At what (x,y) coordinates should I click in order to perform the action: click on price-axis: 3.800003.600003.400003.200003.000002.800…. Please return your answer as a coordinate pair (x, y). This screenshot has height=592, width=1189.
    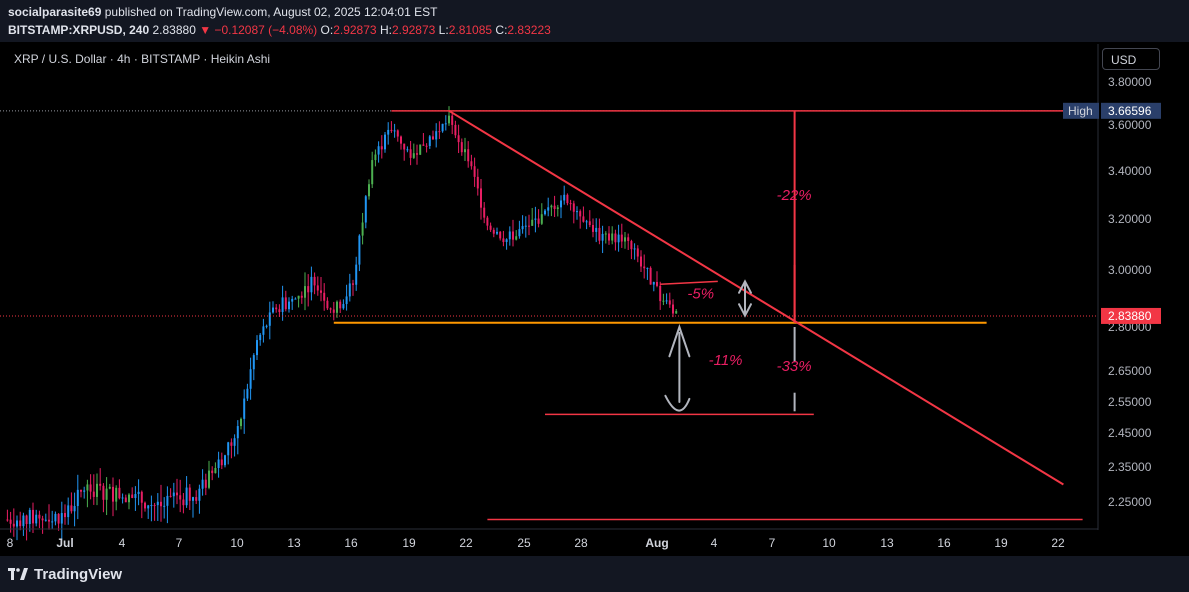
    Looking at the image, I should click on (1126, 299).